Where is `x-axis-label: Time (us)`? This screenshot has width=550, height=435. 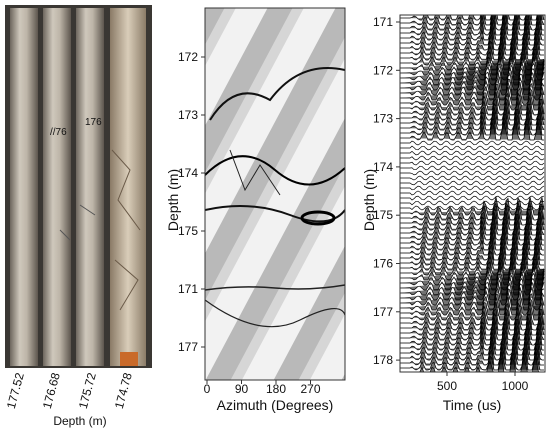
x-axis-label: Time (us) is located at coordinates (472, 405).